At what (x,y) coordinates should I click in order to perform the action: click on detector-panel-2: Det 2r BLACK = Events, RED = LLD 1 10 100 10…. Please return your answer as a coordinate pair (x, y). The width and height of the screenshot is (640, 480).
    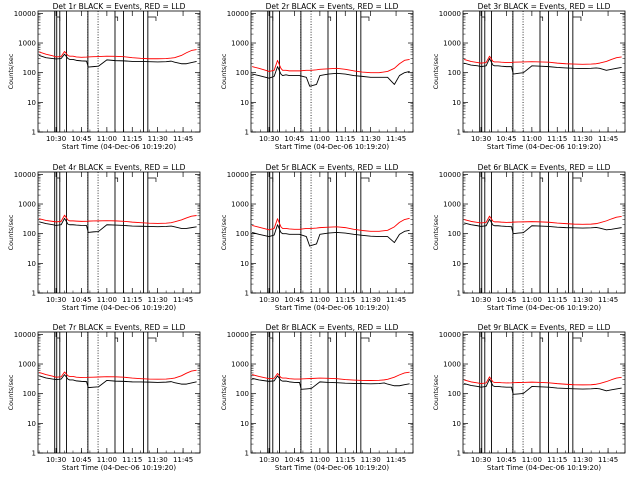
    Looking at the image, I should click on (317, 76).